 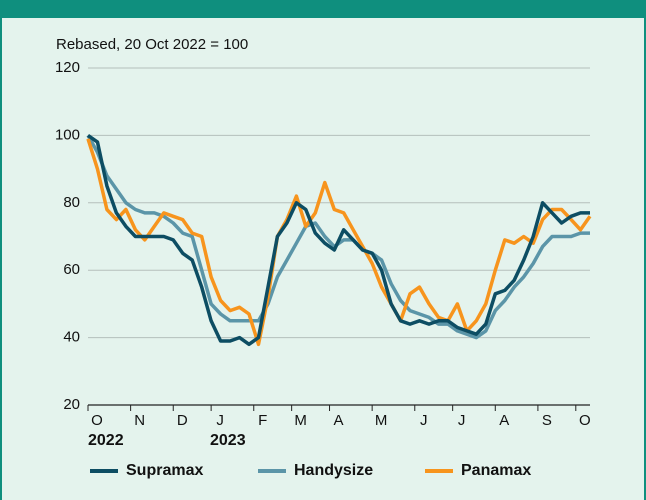 I want to click on legend-label: Panamax, so click(x=496, y=470).